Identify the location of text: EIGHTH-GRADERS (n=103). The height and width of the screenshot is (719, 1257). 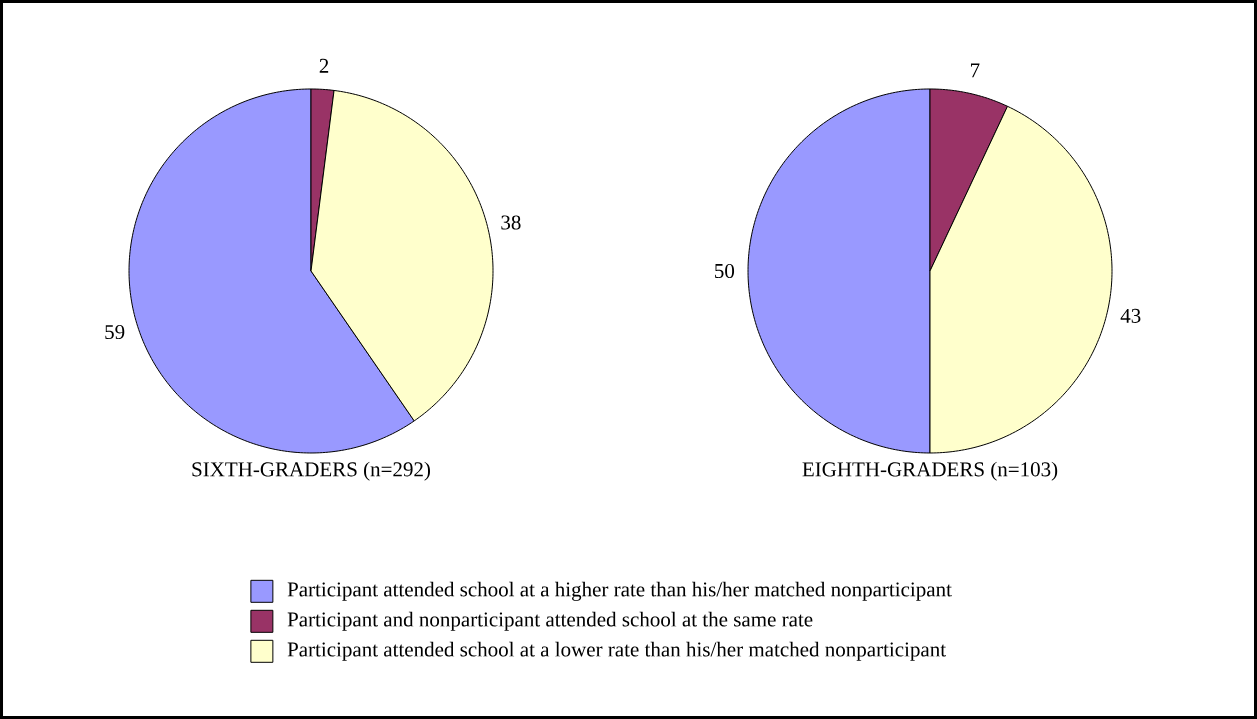
(930, 471).